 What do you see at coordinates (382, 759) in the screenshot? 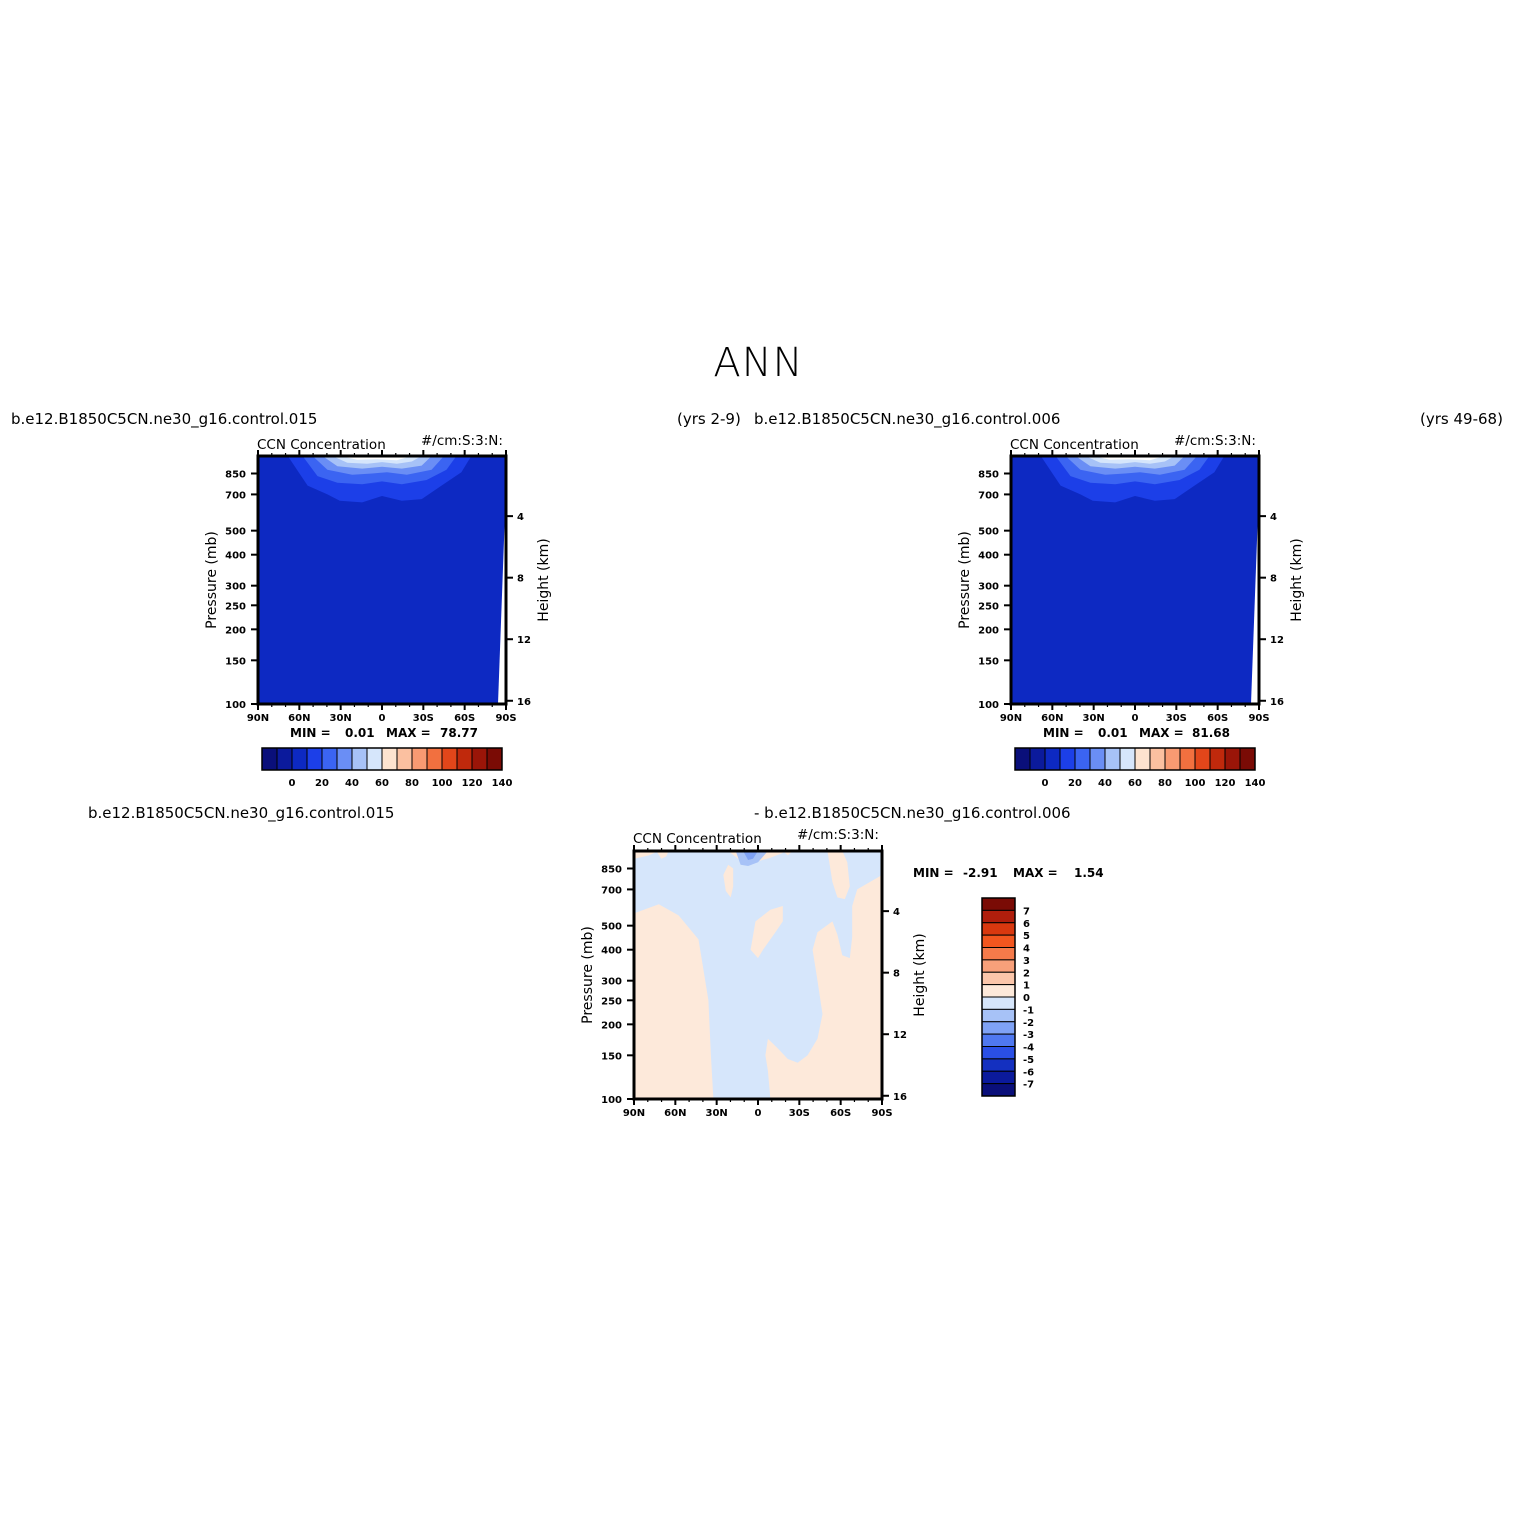
I see `panel1-colorbar-frame` at bounding box center [382, 759].